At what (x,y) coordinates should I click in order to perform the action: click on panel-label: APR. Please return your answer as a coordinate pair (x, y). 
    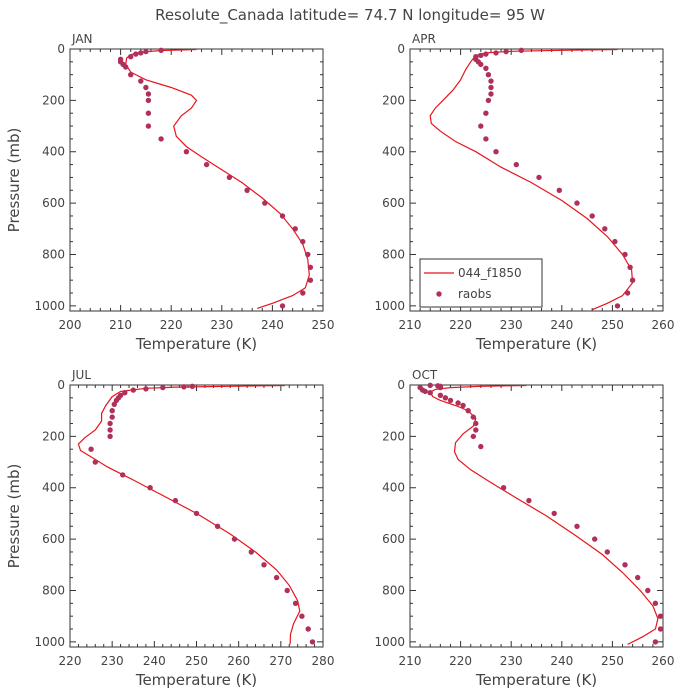
    Looking at the image, I should click on (424, 39).